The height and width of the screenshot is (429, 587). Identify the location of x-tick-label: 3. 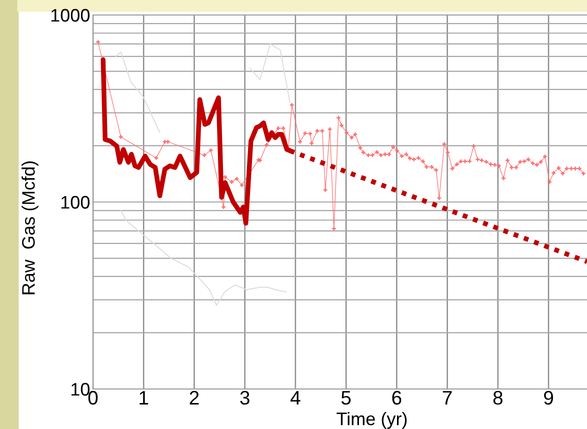
(245, 397).